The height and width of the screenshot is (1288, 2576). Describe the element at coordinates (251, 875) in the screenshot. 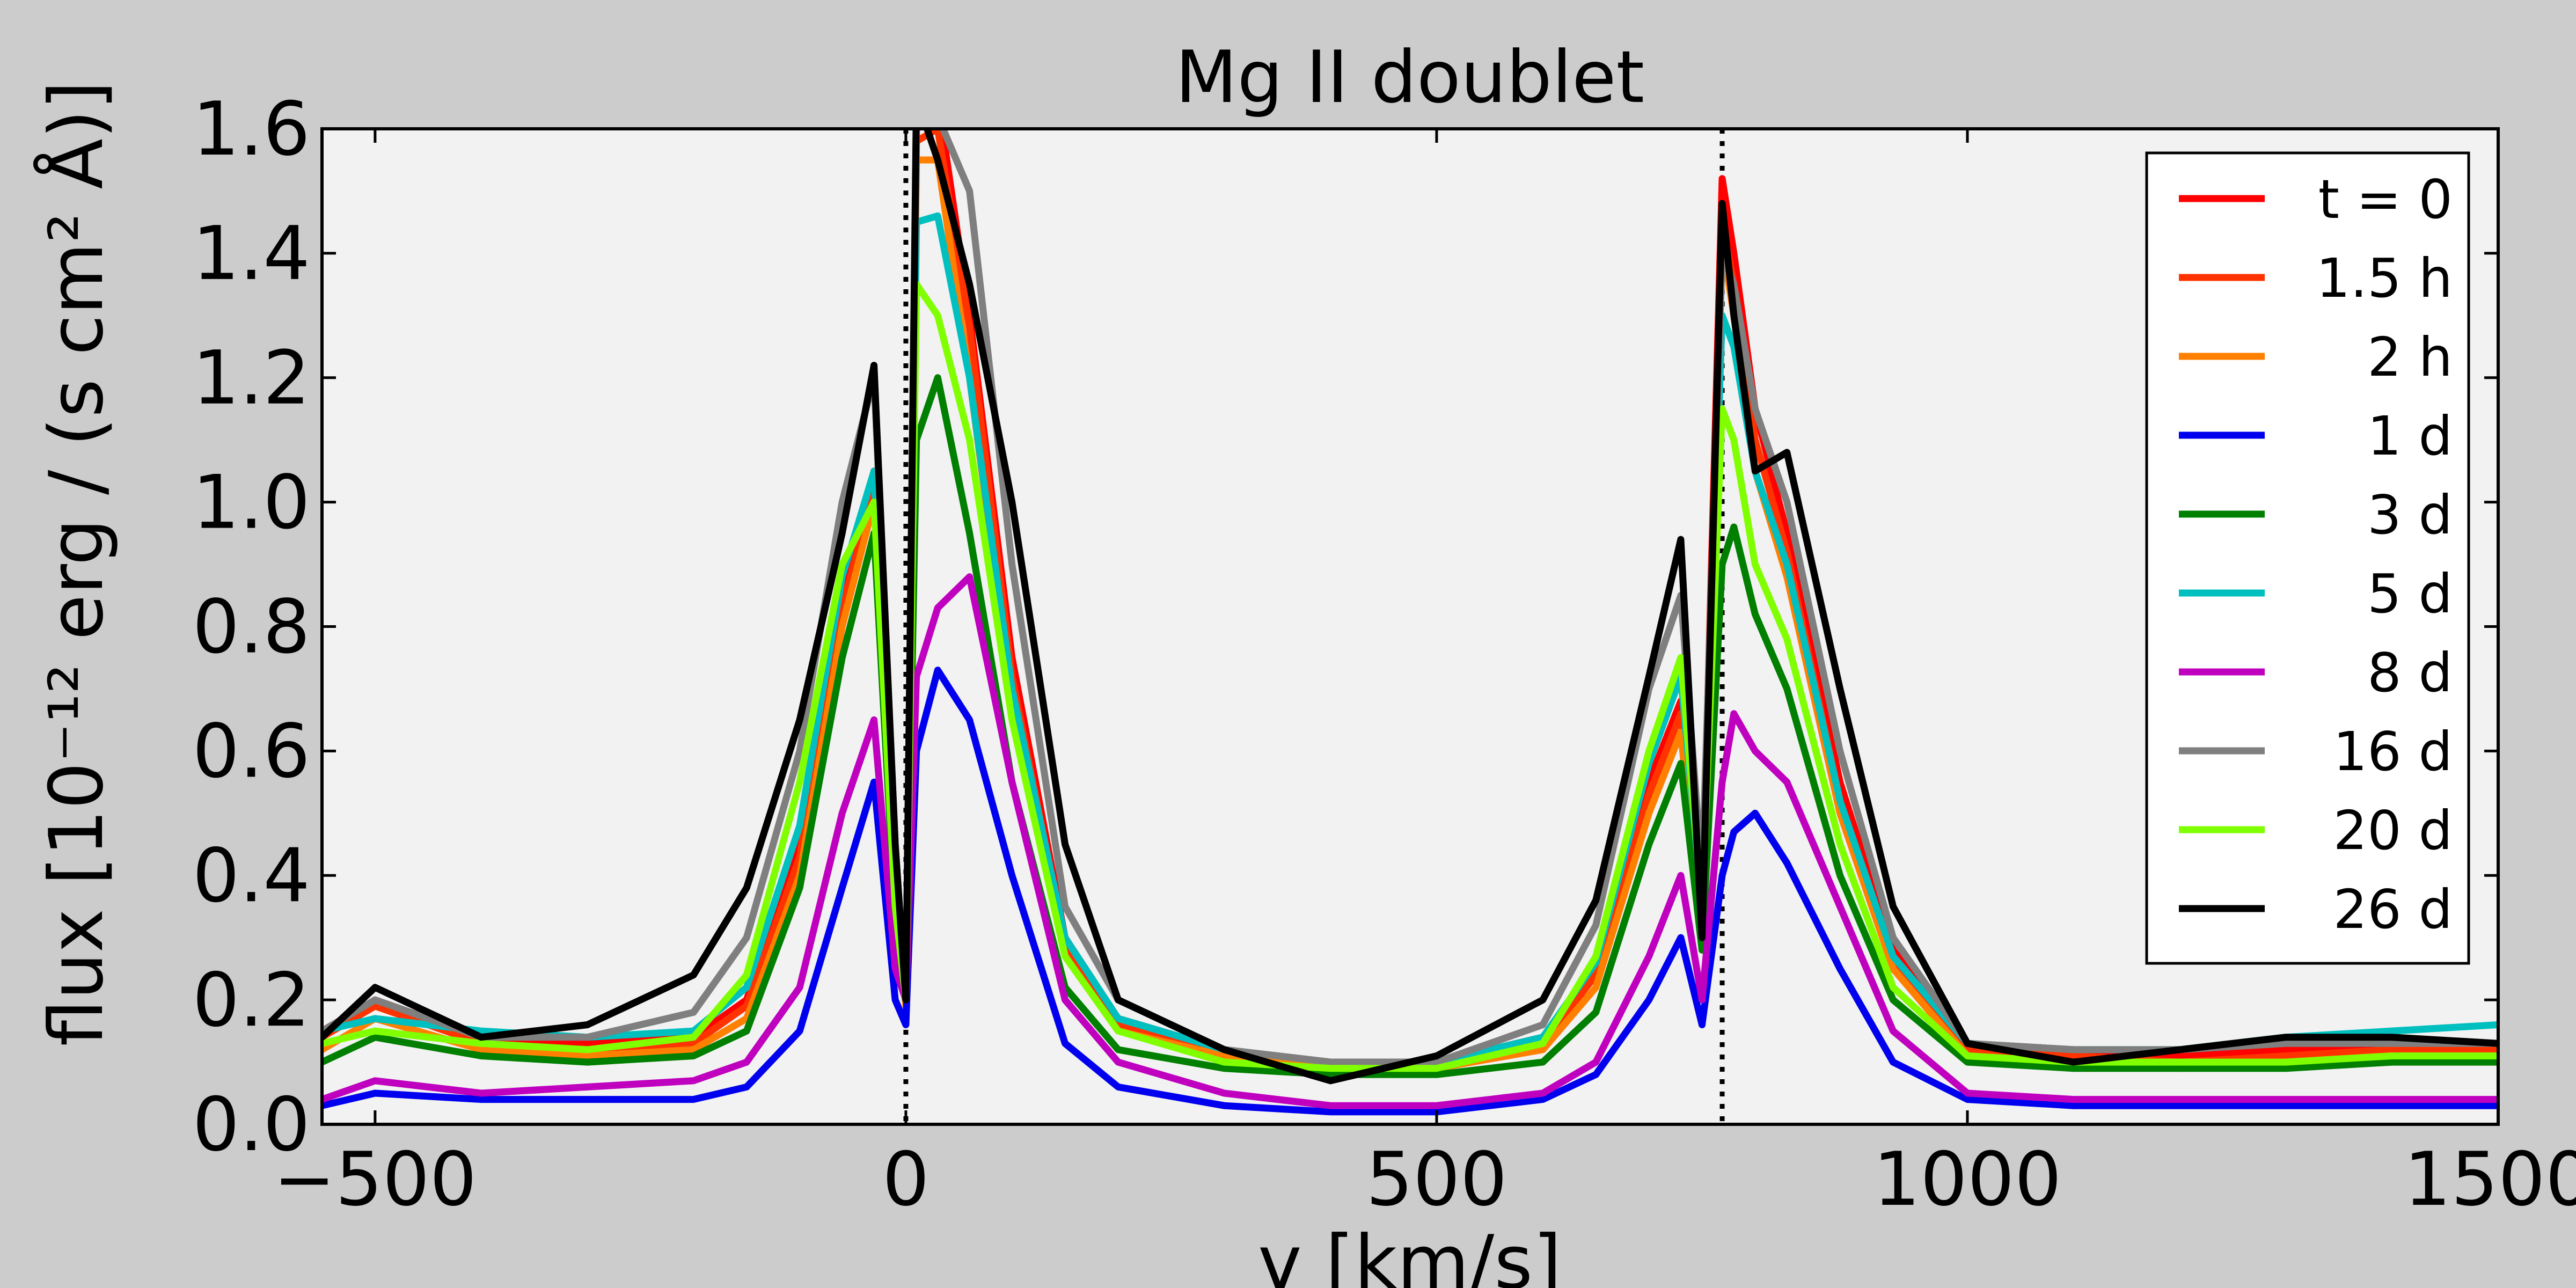

I see `y-tick-label: 0.4` at that location.